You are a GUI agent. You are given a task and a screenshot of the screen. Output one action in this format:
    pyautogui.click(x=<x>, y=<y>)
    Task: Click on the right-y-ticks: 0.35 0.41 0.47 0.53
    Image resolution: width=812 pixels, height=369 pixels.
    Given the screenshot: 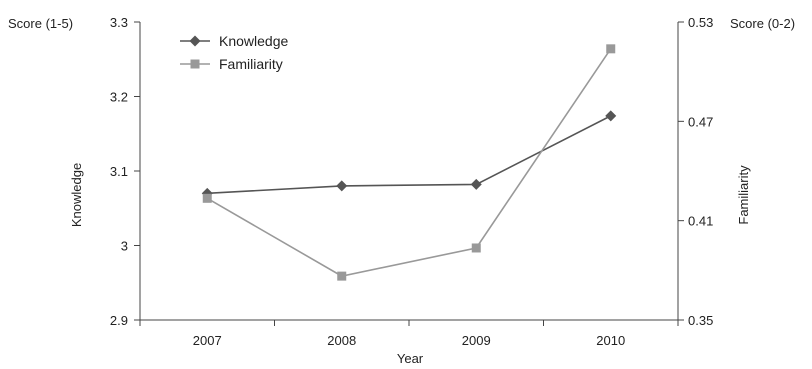 What is the action you would take?
    pyautogui.click(x=695, y=171)
    